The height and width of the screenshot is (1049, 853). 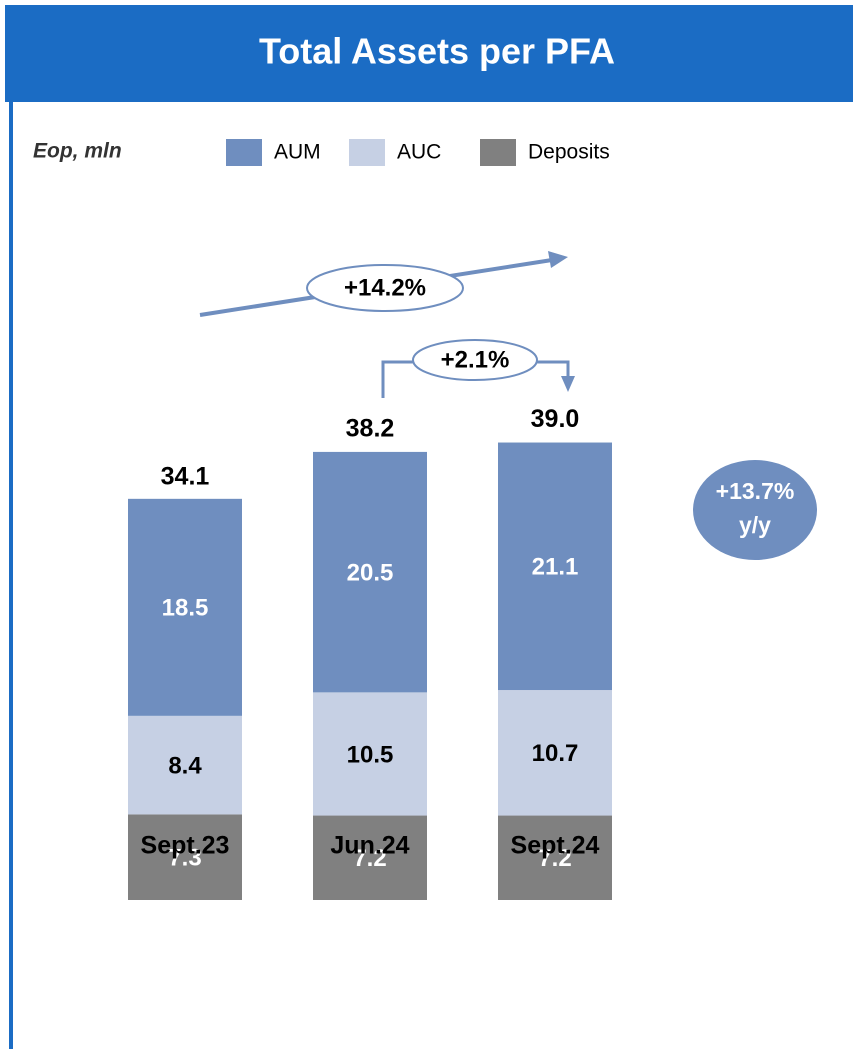 I want to click on header-bar, so click(x=429, y=51).